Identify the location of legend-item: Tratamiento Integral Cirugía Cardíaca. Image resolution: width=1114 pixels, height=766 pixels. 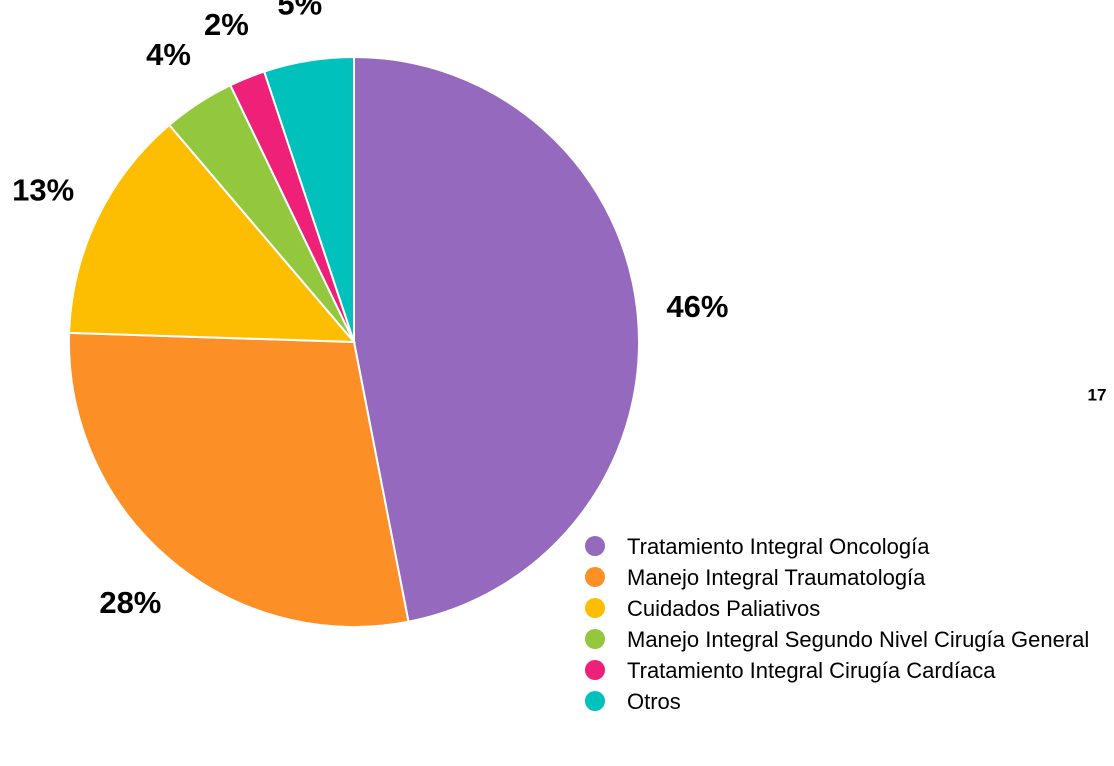
(848, 670).